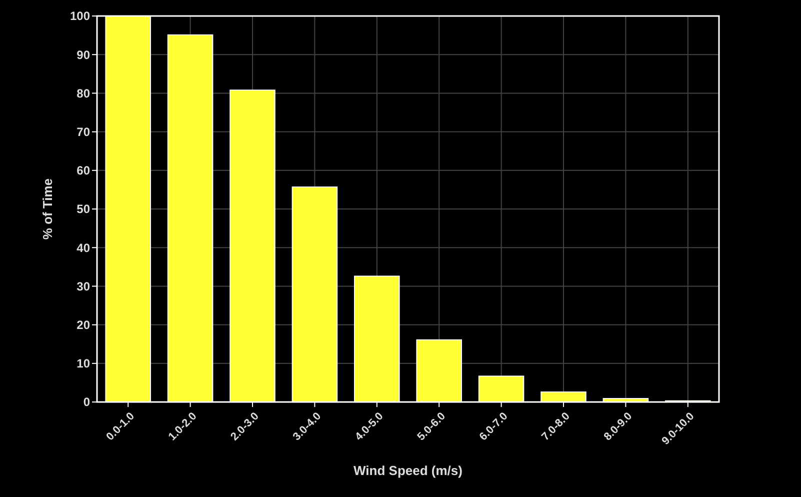 This screenshot has width=801, height=497. What do you see at coordinates (83, 286) in the screenshot?
I see `y-tick-label: 30` at bounding box center [83, 286].